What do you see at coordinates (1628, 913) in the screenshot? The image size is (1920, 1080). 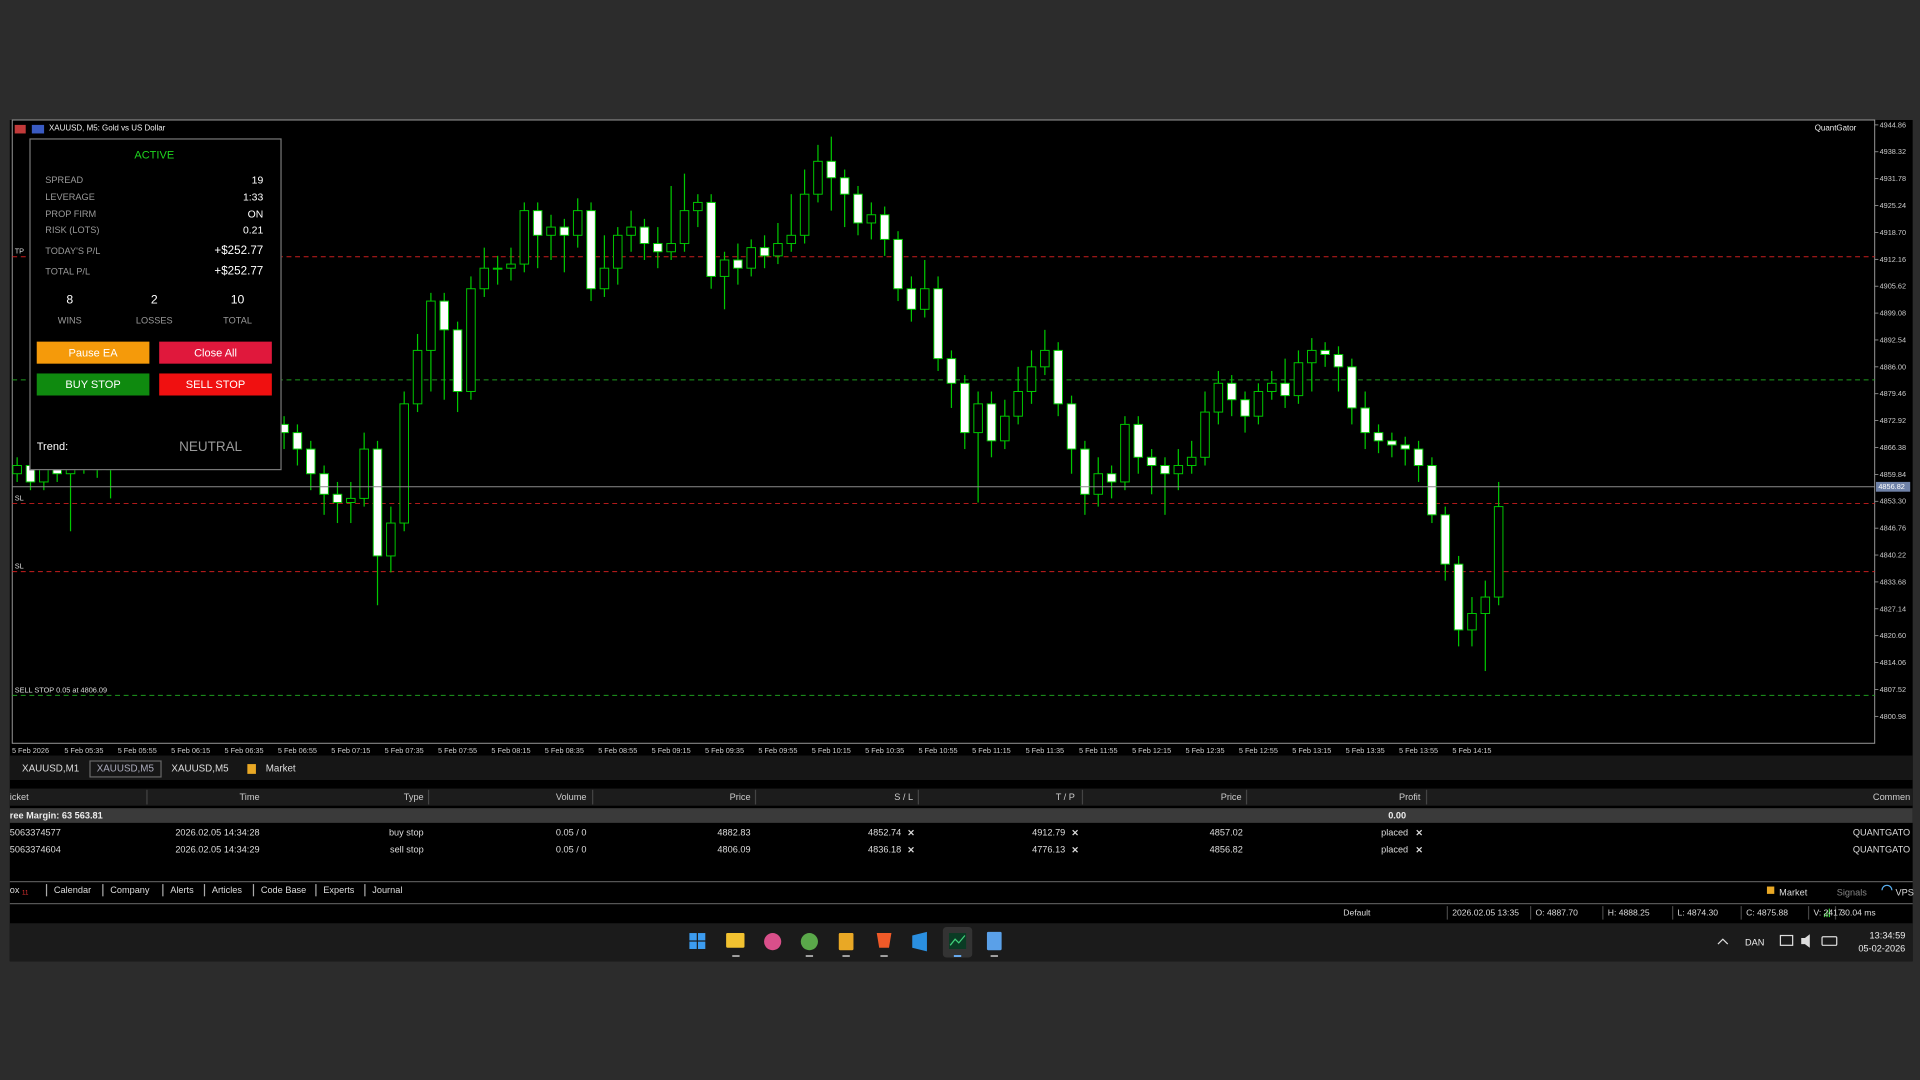 I see `status-text: H: 4888.25` at bounding box center [1628, 913].